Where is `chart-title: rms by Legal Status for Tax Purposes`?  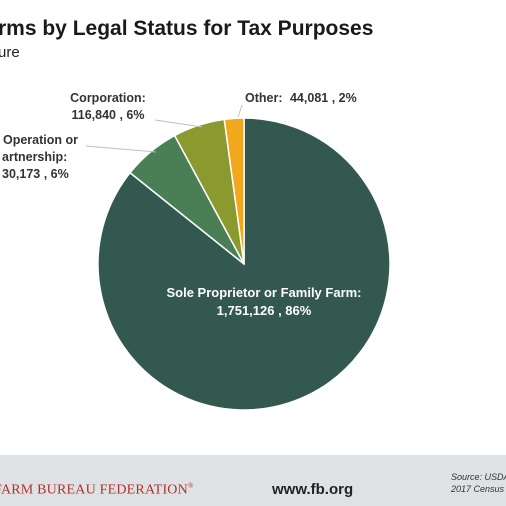
chart-title: rms by Legal Status for Tax Purposes is located at coordinates (187, 28).